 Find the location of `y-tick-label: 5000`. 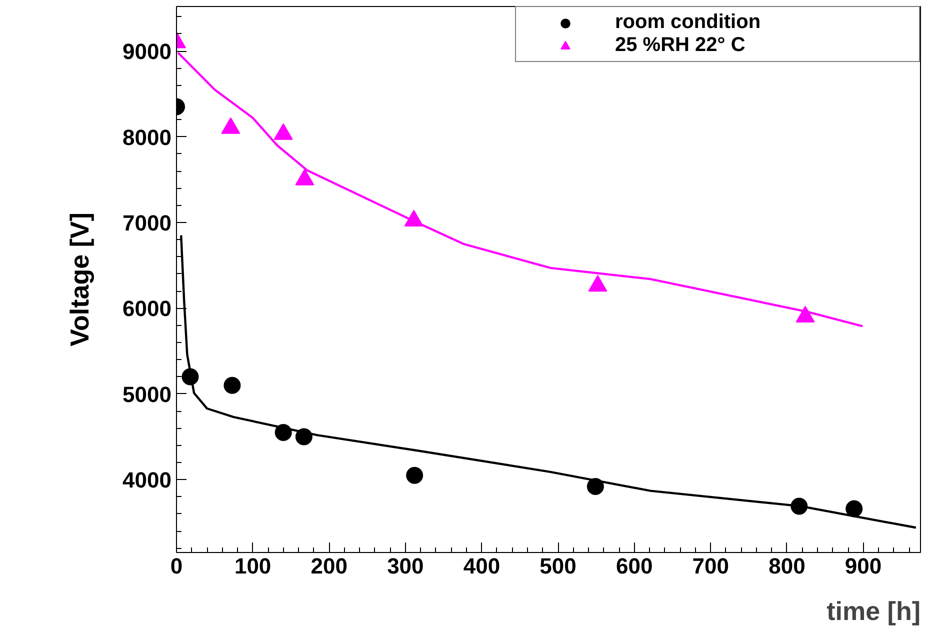

y-tick-label: 5000 is located at coordinates (147, 394).